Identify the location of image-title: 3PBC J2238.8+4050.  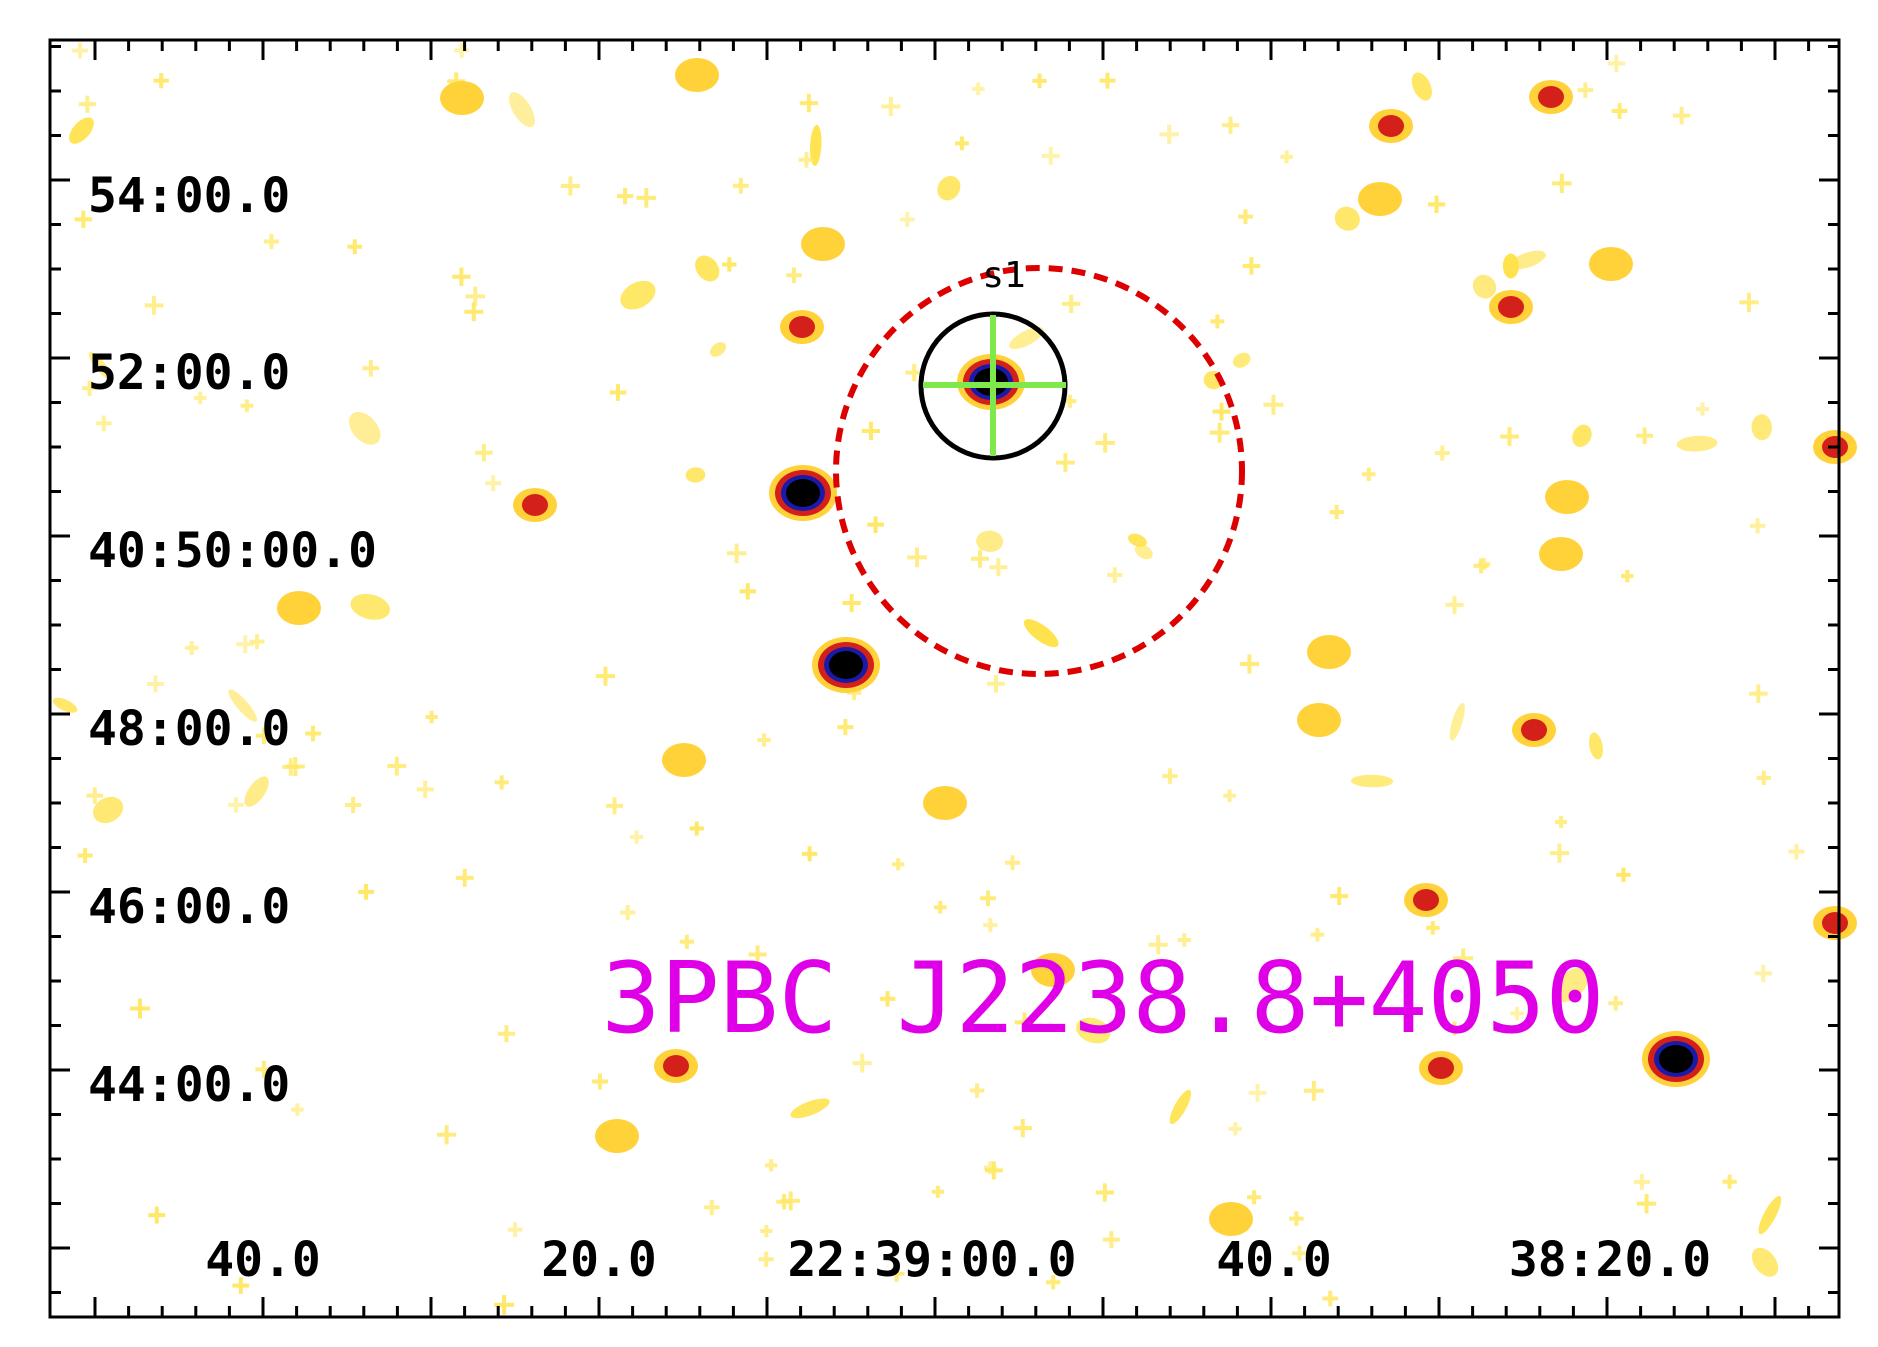
(1102, 999).